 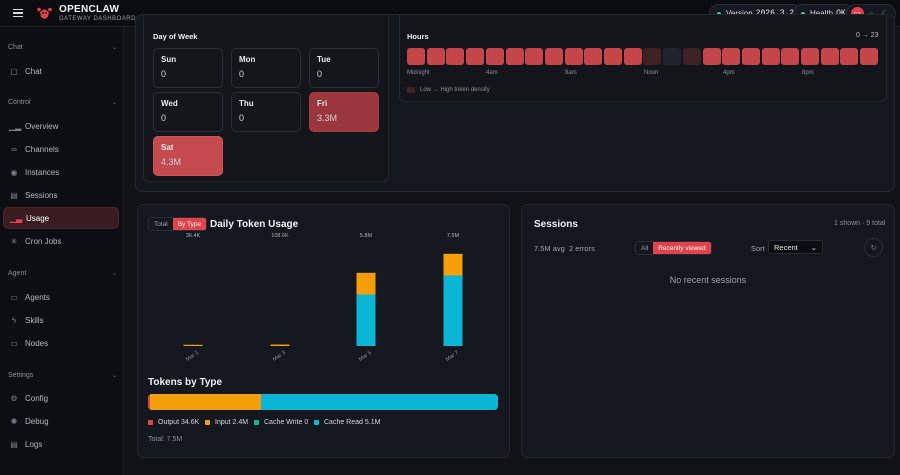 I want to click on menu-toggle-button, so click(x=18, y=13).